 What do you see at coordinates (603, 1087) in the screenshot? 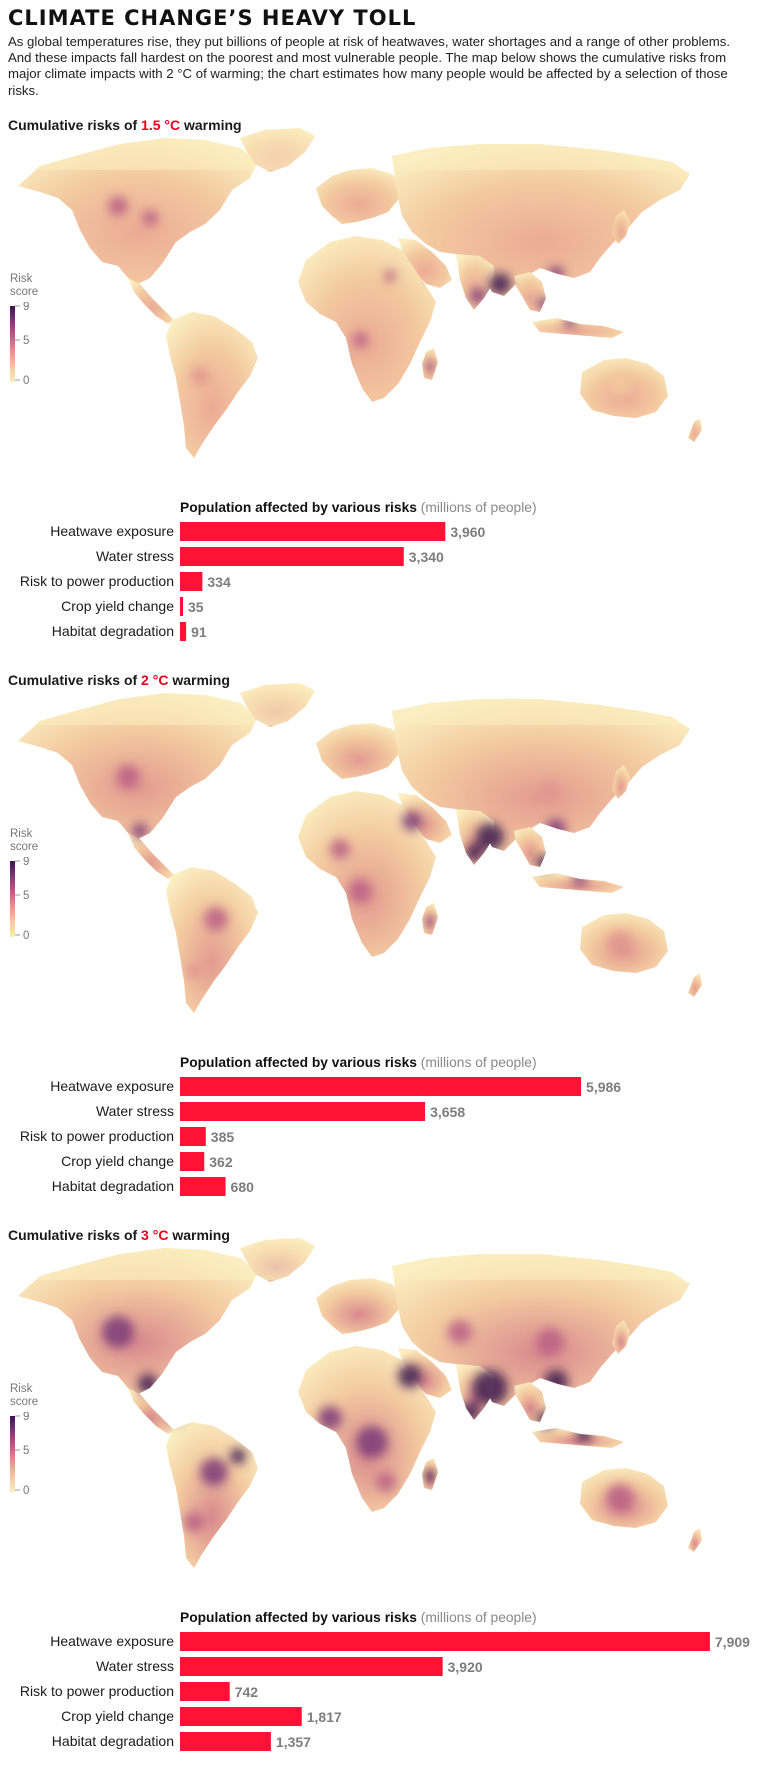
I see `bar-value-label: 5,986` at bounding box center [603, 1087].